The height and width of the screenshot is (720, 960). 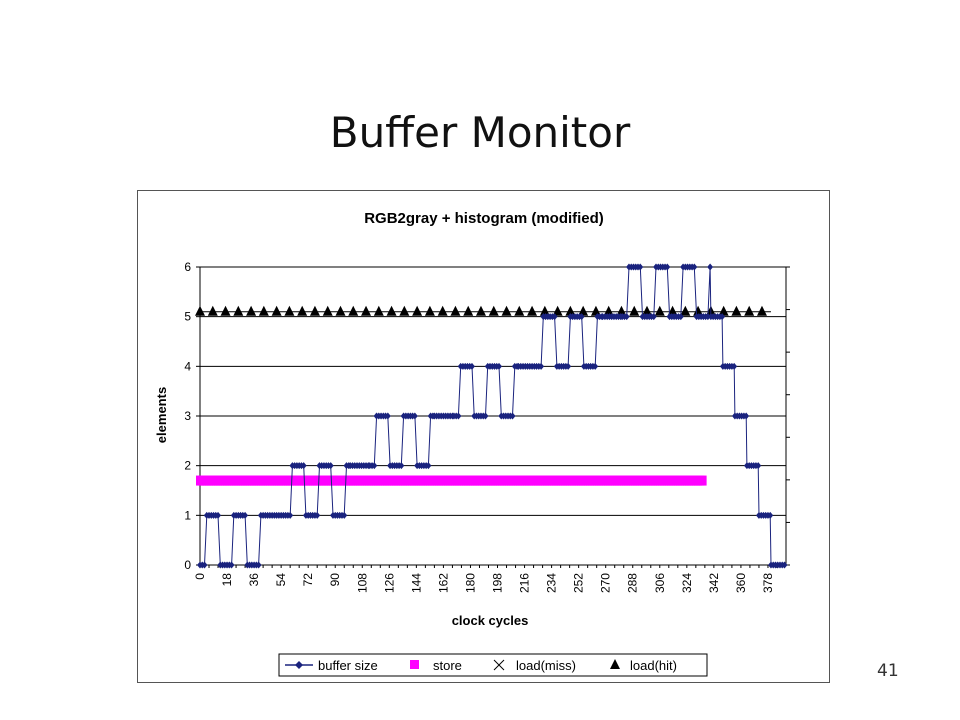 What do you see at coordinates (187, 267) in the screenshot?
I see `y-tick-label: 6` at bounding box center [187, 267].